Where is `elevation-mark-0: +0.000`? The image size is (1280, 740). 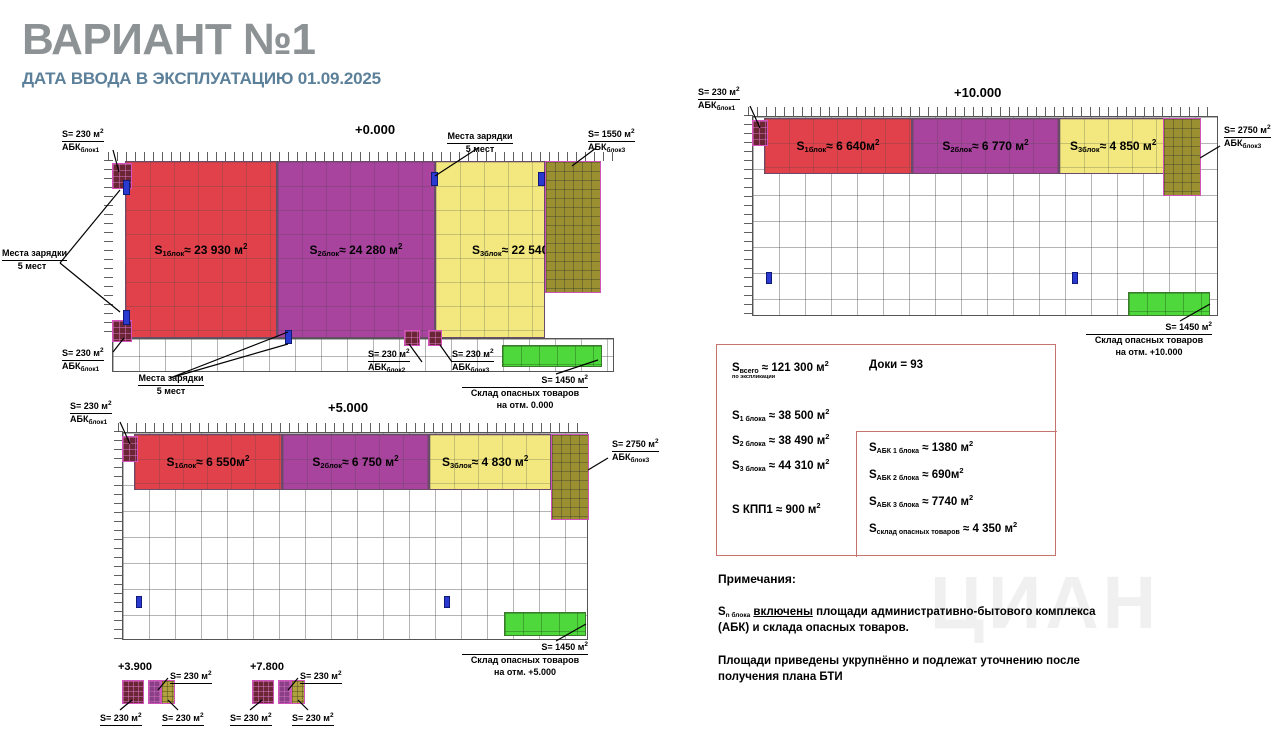 elevation-mark-0: +0.000 is located at coordinates (375, 129).